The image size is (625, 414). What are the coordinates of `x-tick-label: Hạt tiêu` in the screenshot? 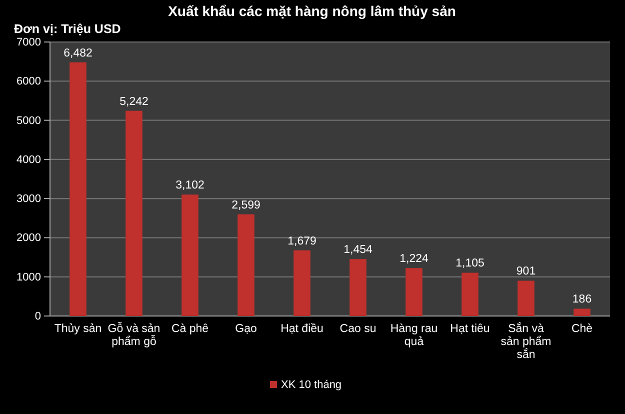 It's located at (470, 329).